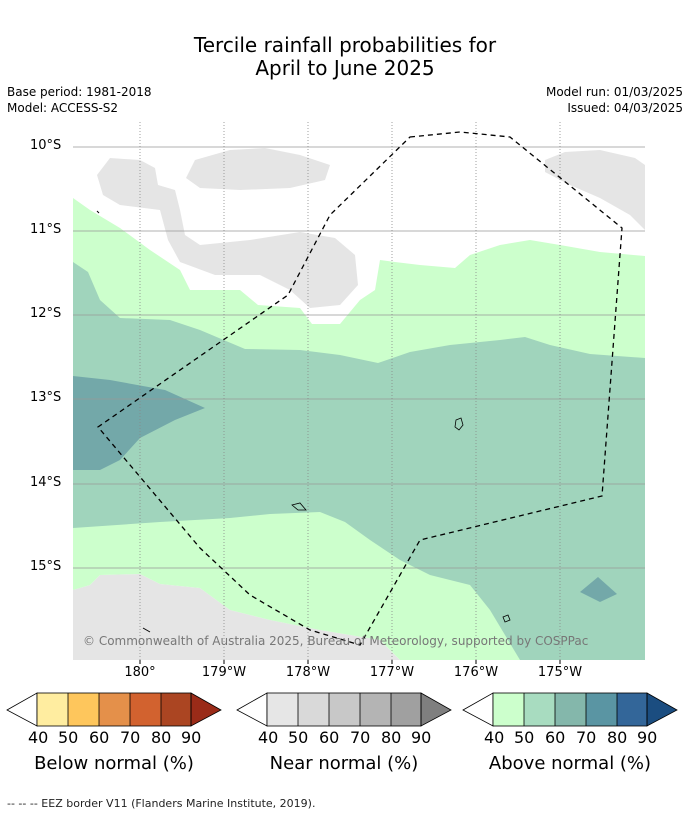  I want to click on colorbar-below-normal, so click(114, 709).